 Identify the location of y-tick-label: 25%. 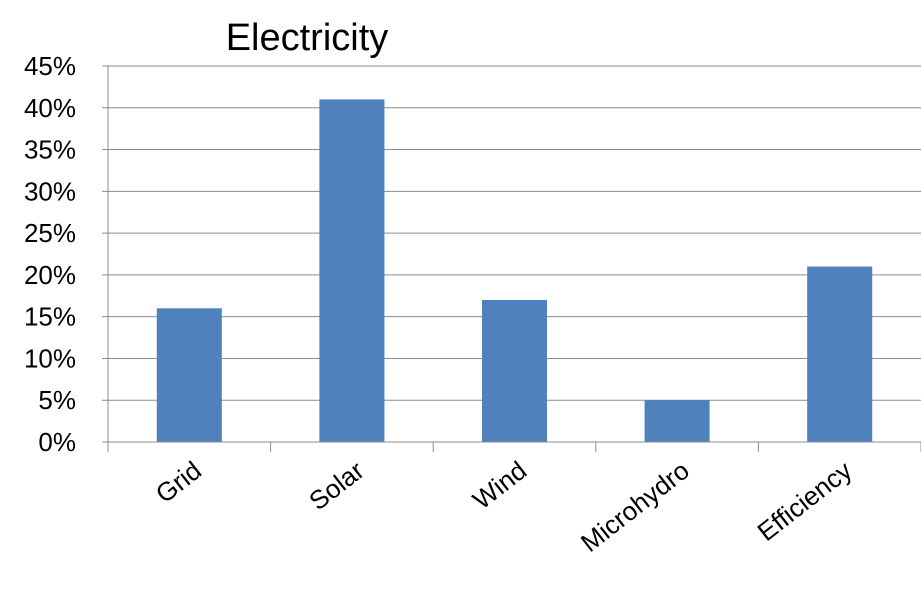
(50, 233).